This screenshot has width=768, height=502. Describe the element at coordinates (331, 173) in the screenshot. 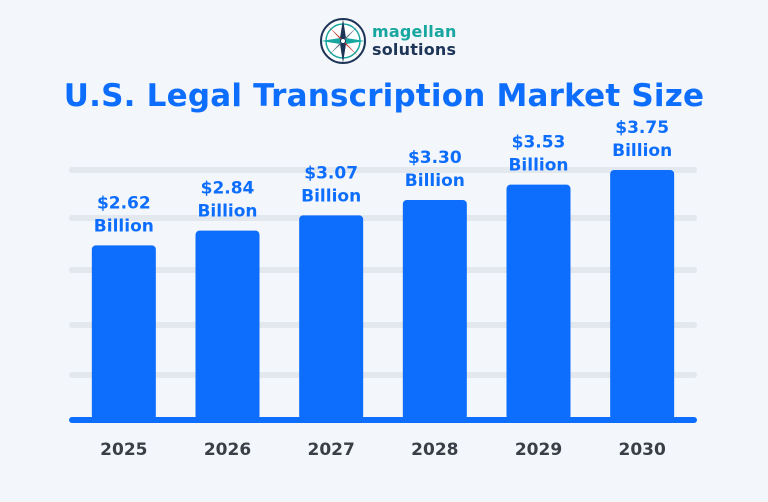

I see `data-label-value: $3.07` at that location.